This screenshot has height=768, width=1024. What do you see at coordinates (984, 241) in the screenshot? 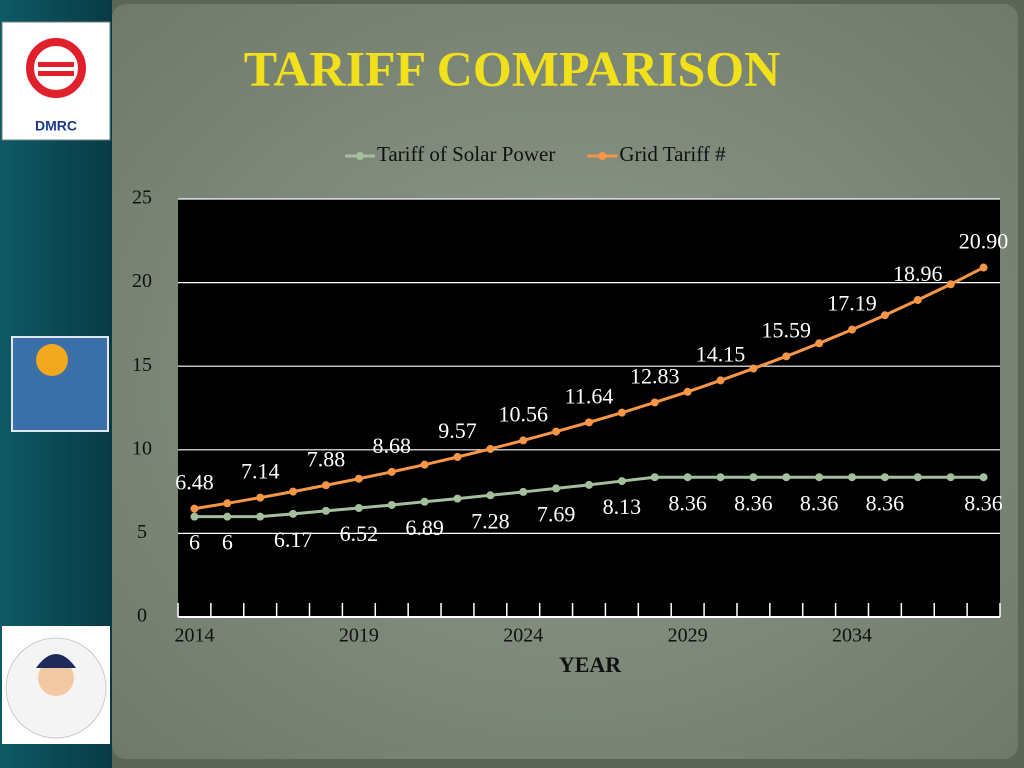
I see `data-label: 20.90` at bounding box center [984, 241].